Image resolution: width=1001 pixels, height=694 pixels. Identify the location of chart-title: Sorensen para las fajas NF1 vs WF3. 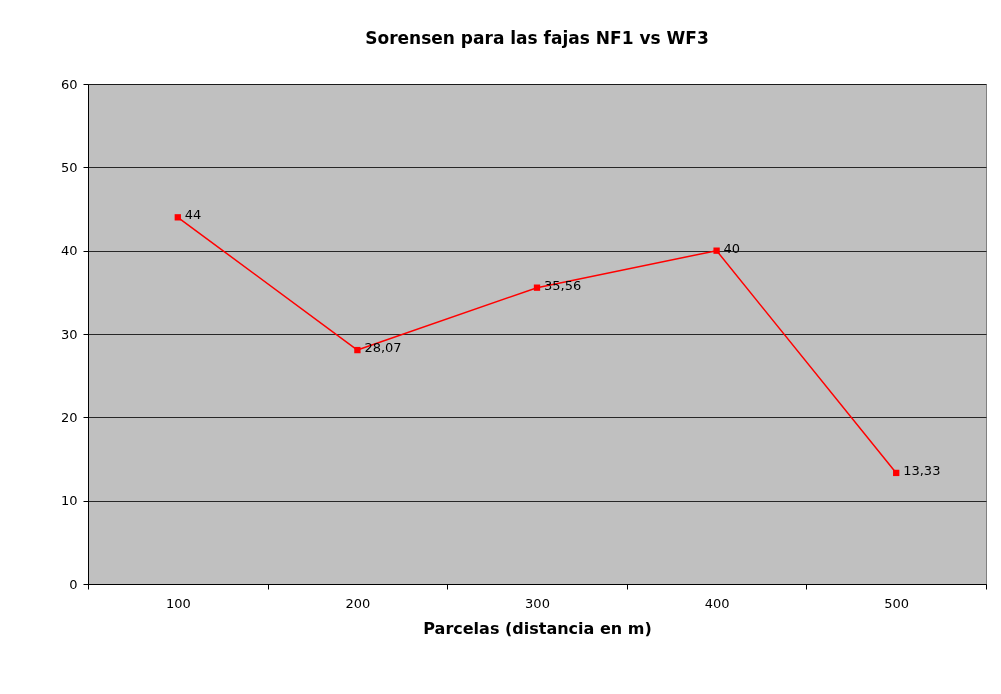
(537, 38).